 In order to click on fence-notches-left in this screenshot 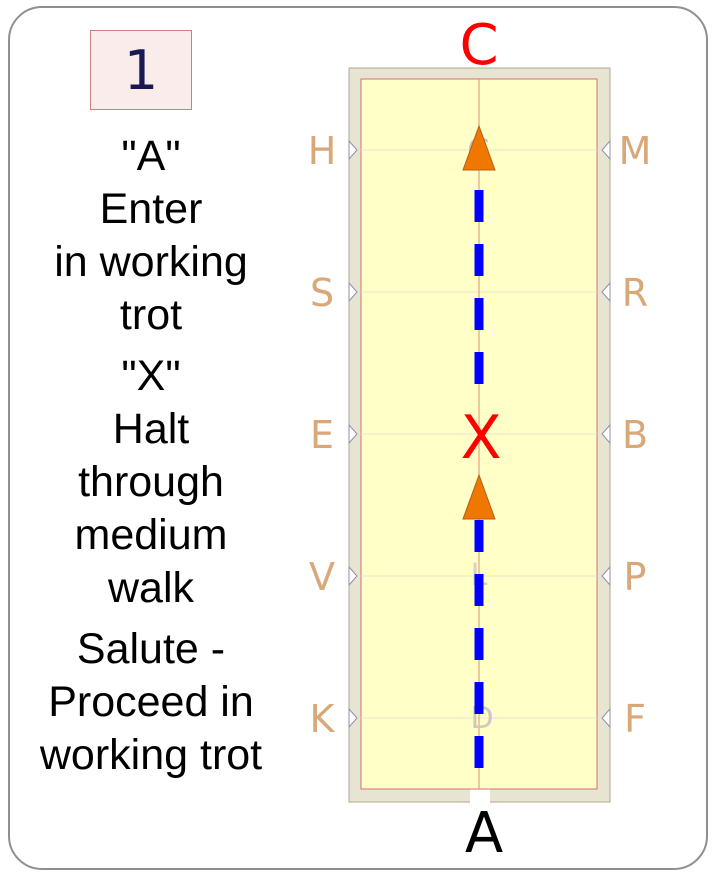, I will do `click(353, 434)`.